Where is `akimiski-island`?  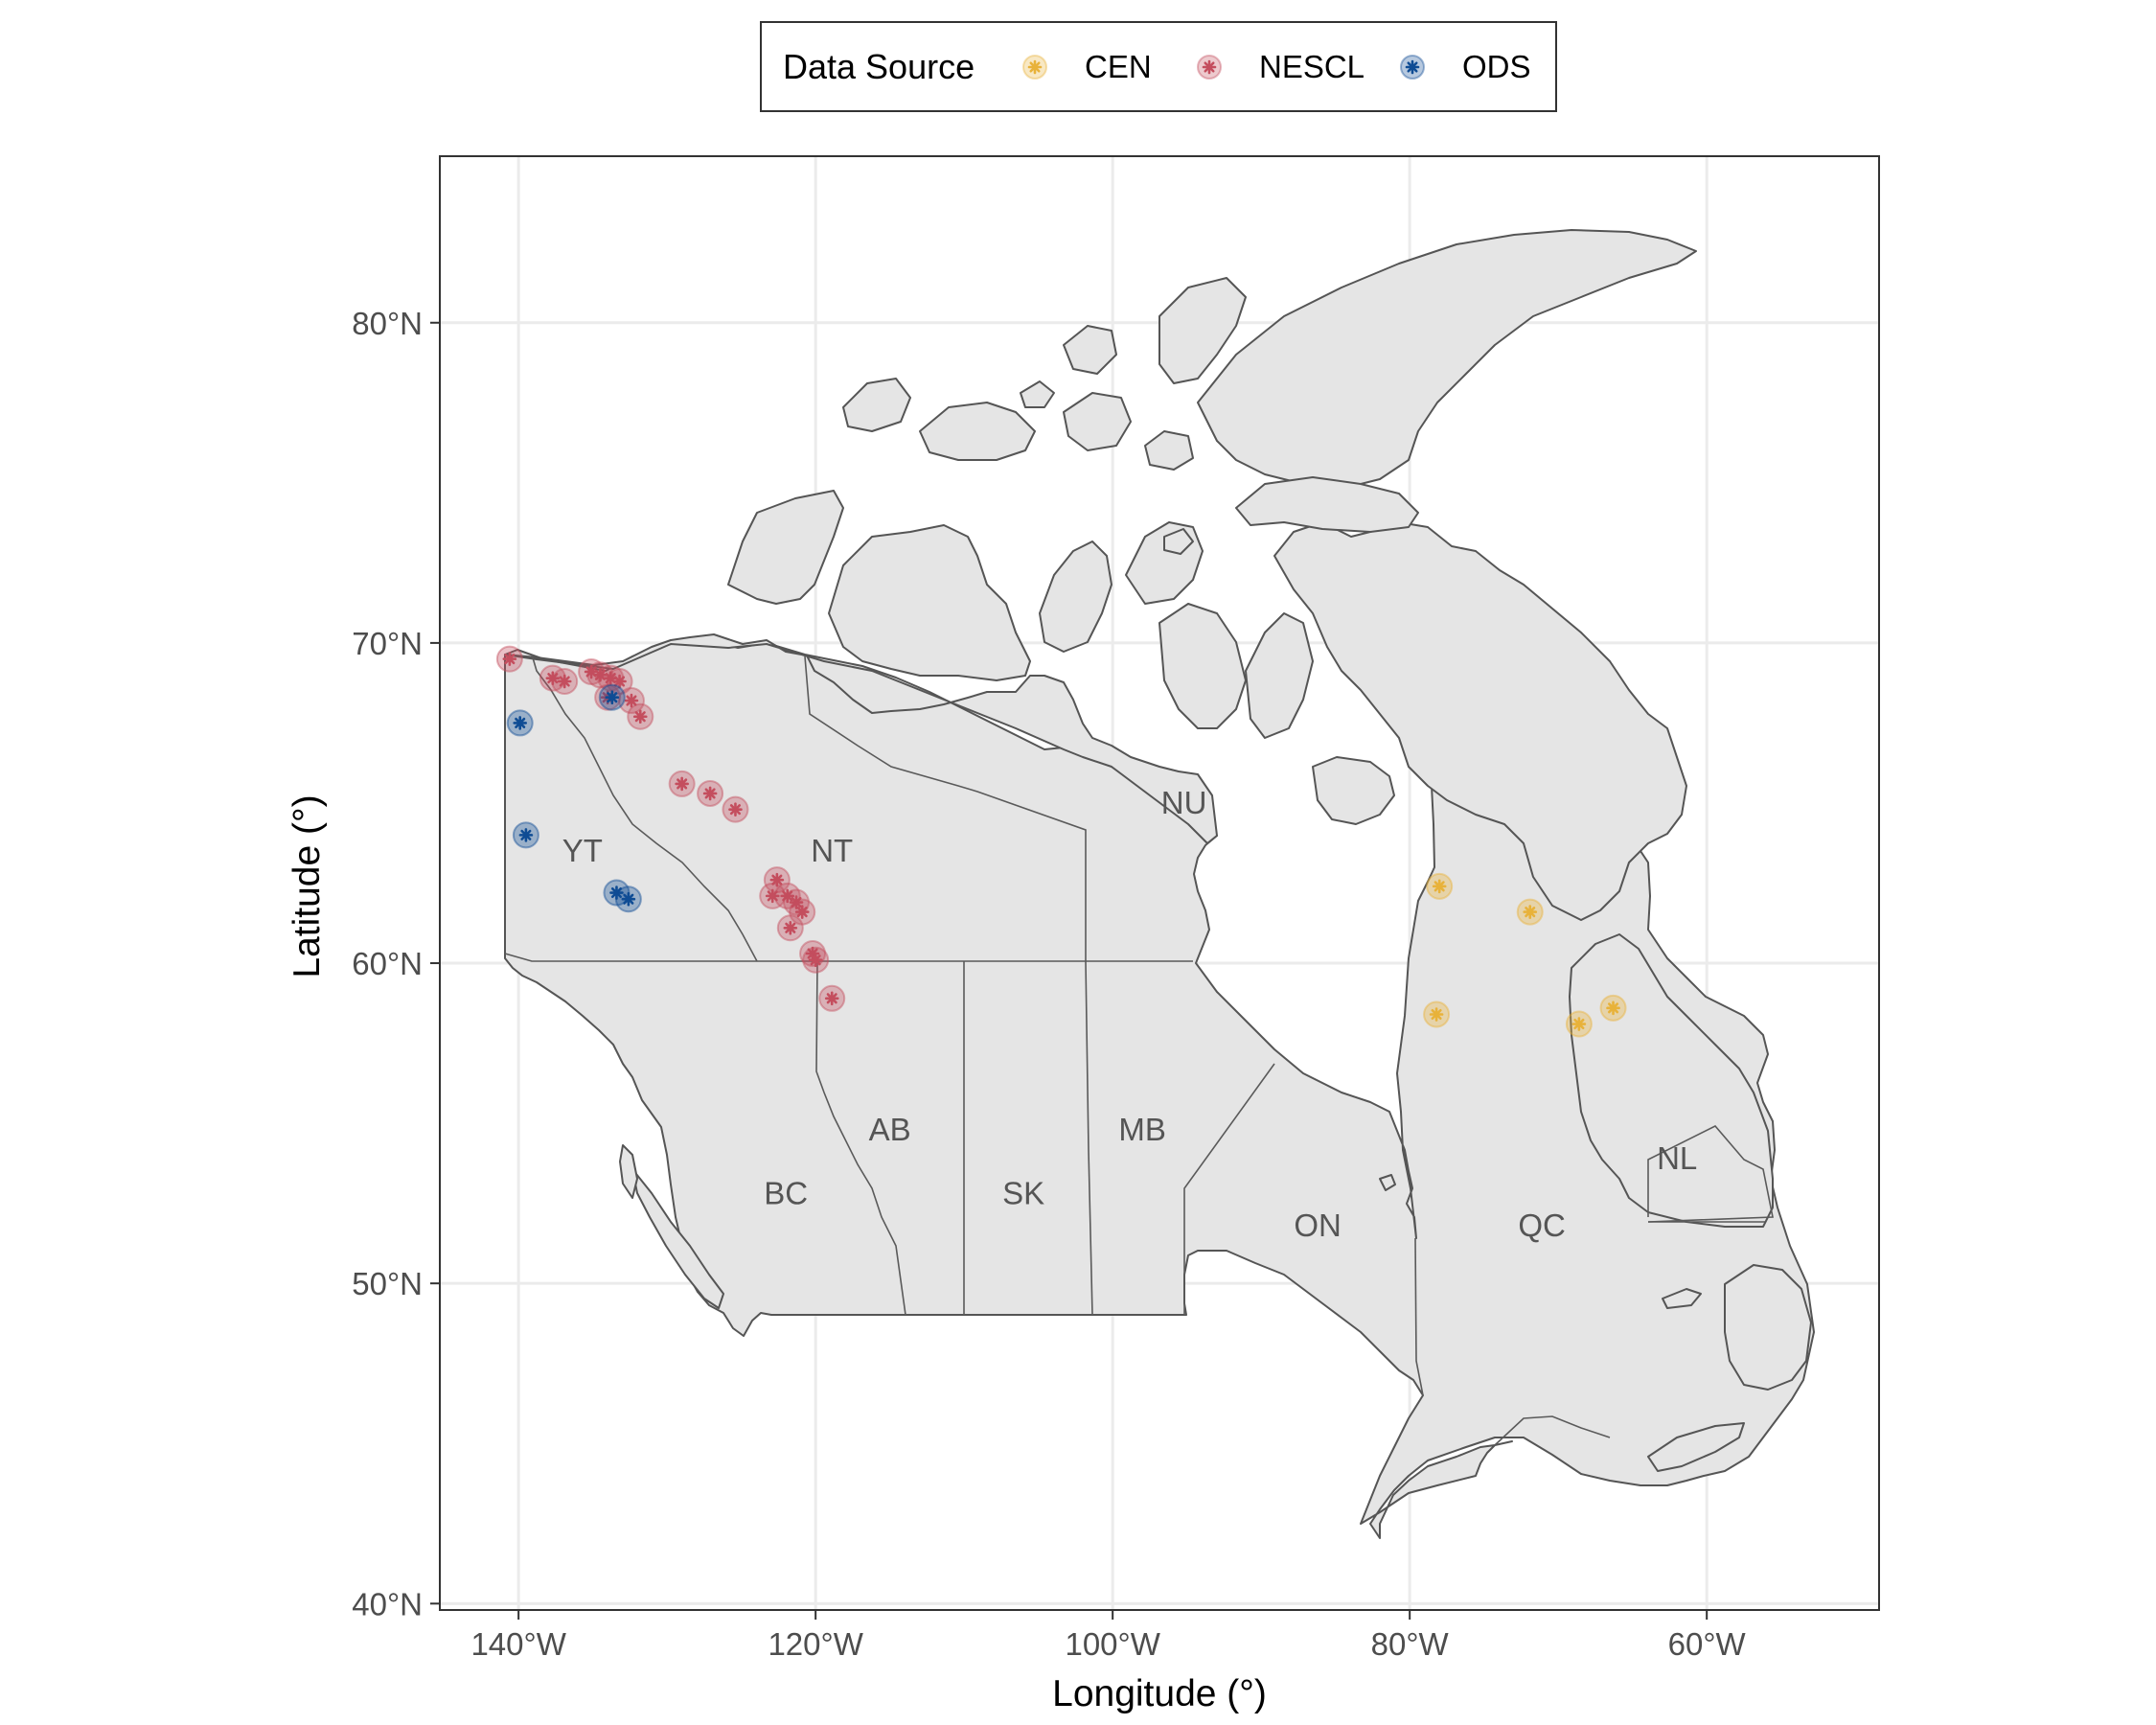
akimiski-island is located at coordinates (1387, 1182).